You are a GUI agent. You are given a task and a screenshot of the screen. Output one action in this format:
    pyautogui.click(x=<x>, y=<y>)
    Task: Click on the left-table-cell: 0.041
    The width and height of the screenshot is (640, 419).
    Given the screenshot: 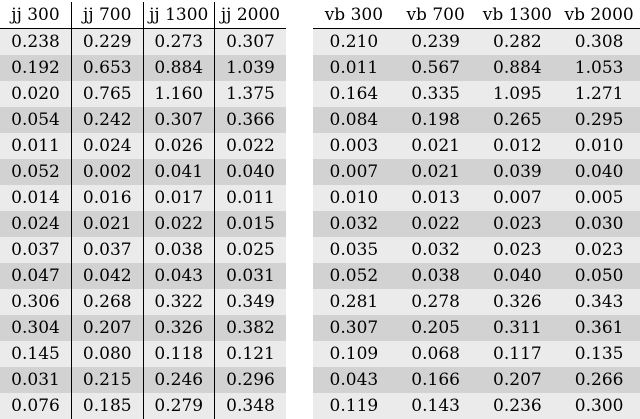 What is the action you would take?
    pyautogui.click(x=179, y=172)
    